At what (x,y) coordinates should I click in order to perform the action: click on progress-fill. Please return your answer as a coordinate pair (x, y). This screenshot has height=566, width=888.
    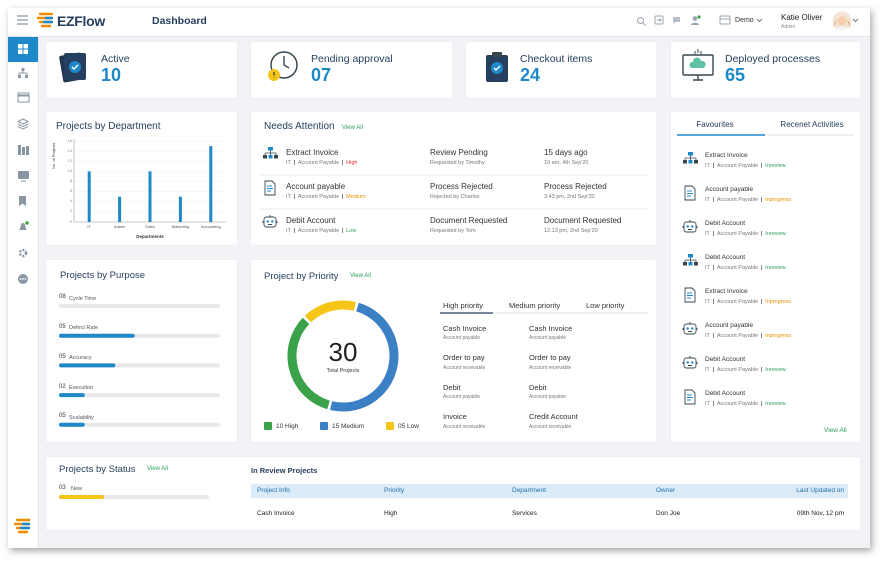
    Looking at the image, I should click on (72, 395).